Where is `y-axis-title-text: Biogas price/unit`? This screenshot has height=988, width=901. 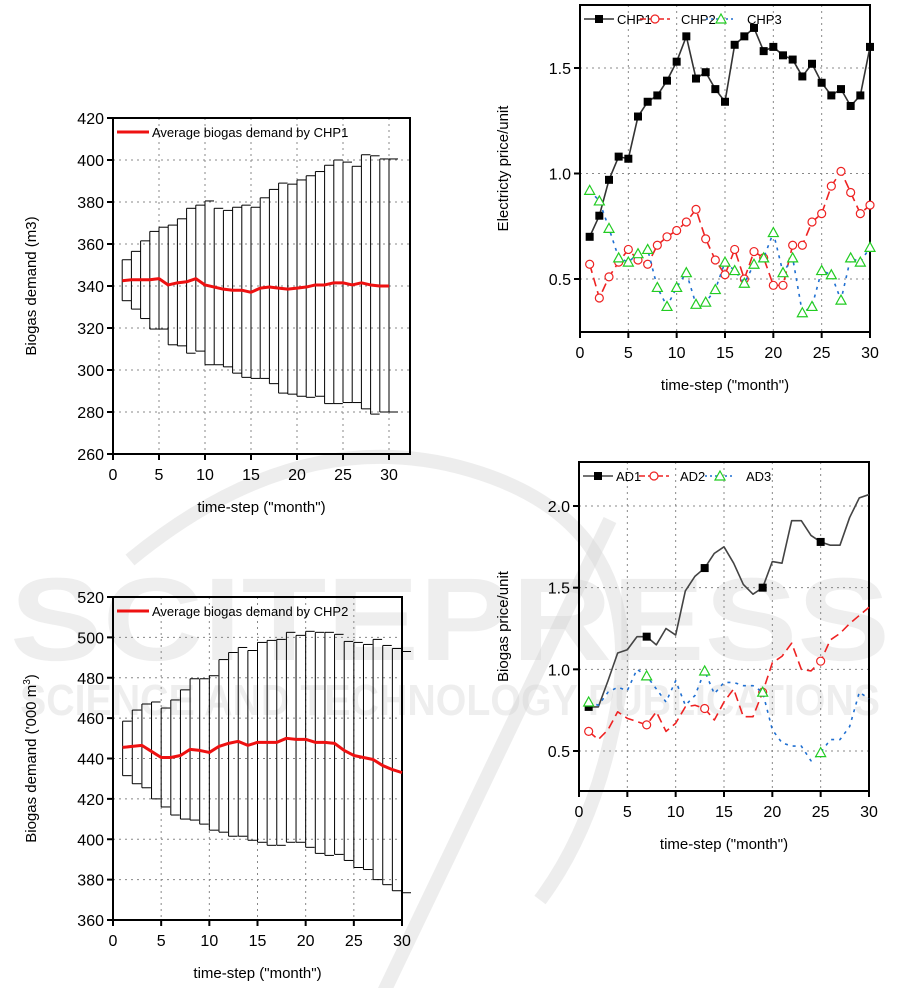
y-axis-title-text: Biogas price/unit is located at coordinates (503, 626).